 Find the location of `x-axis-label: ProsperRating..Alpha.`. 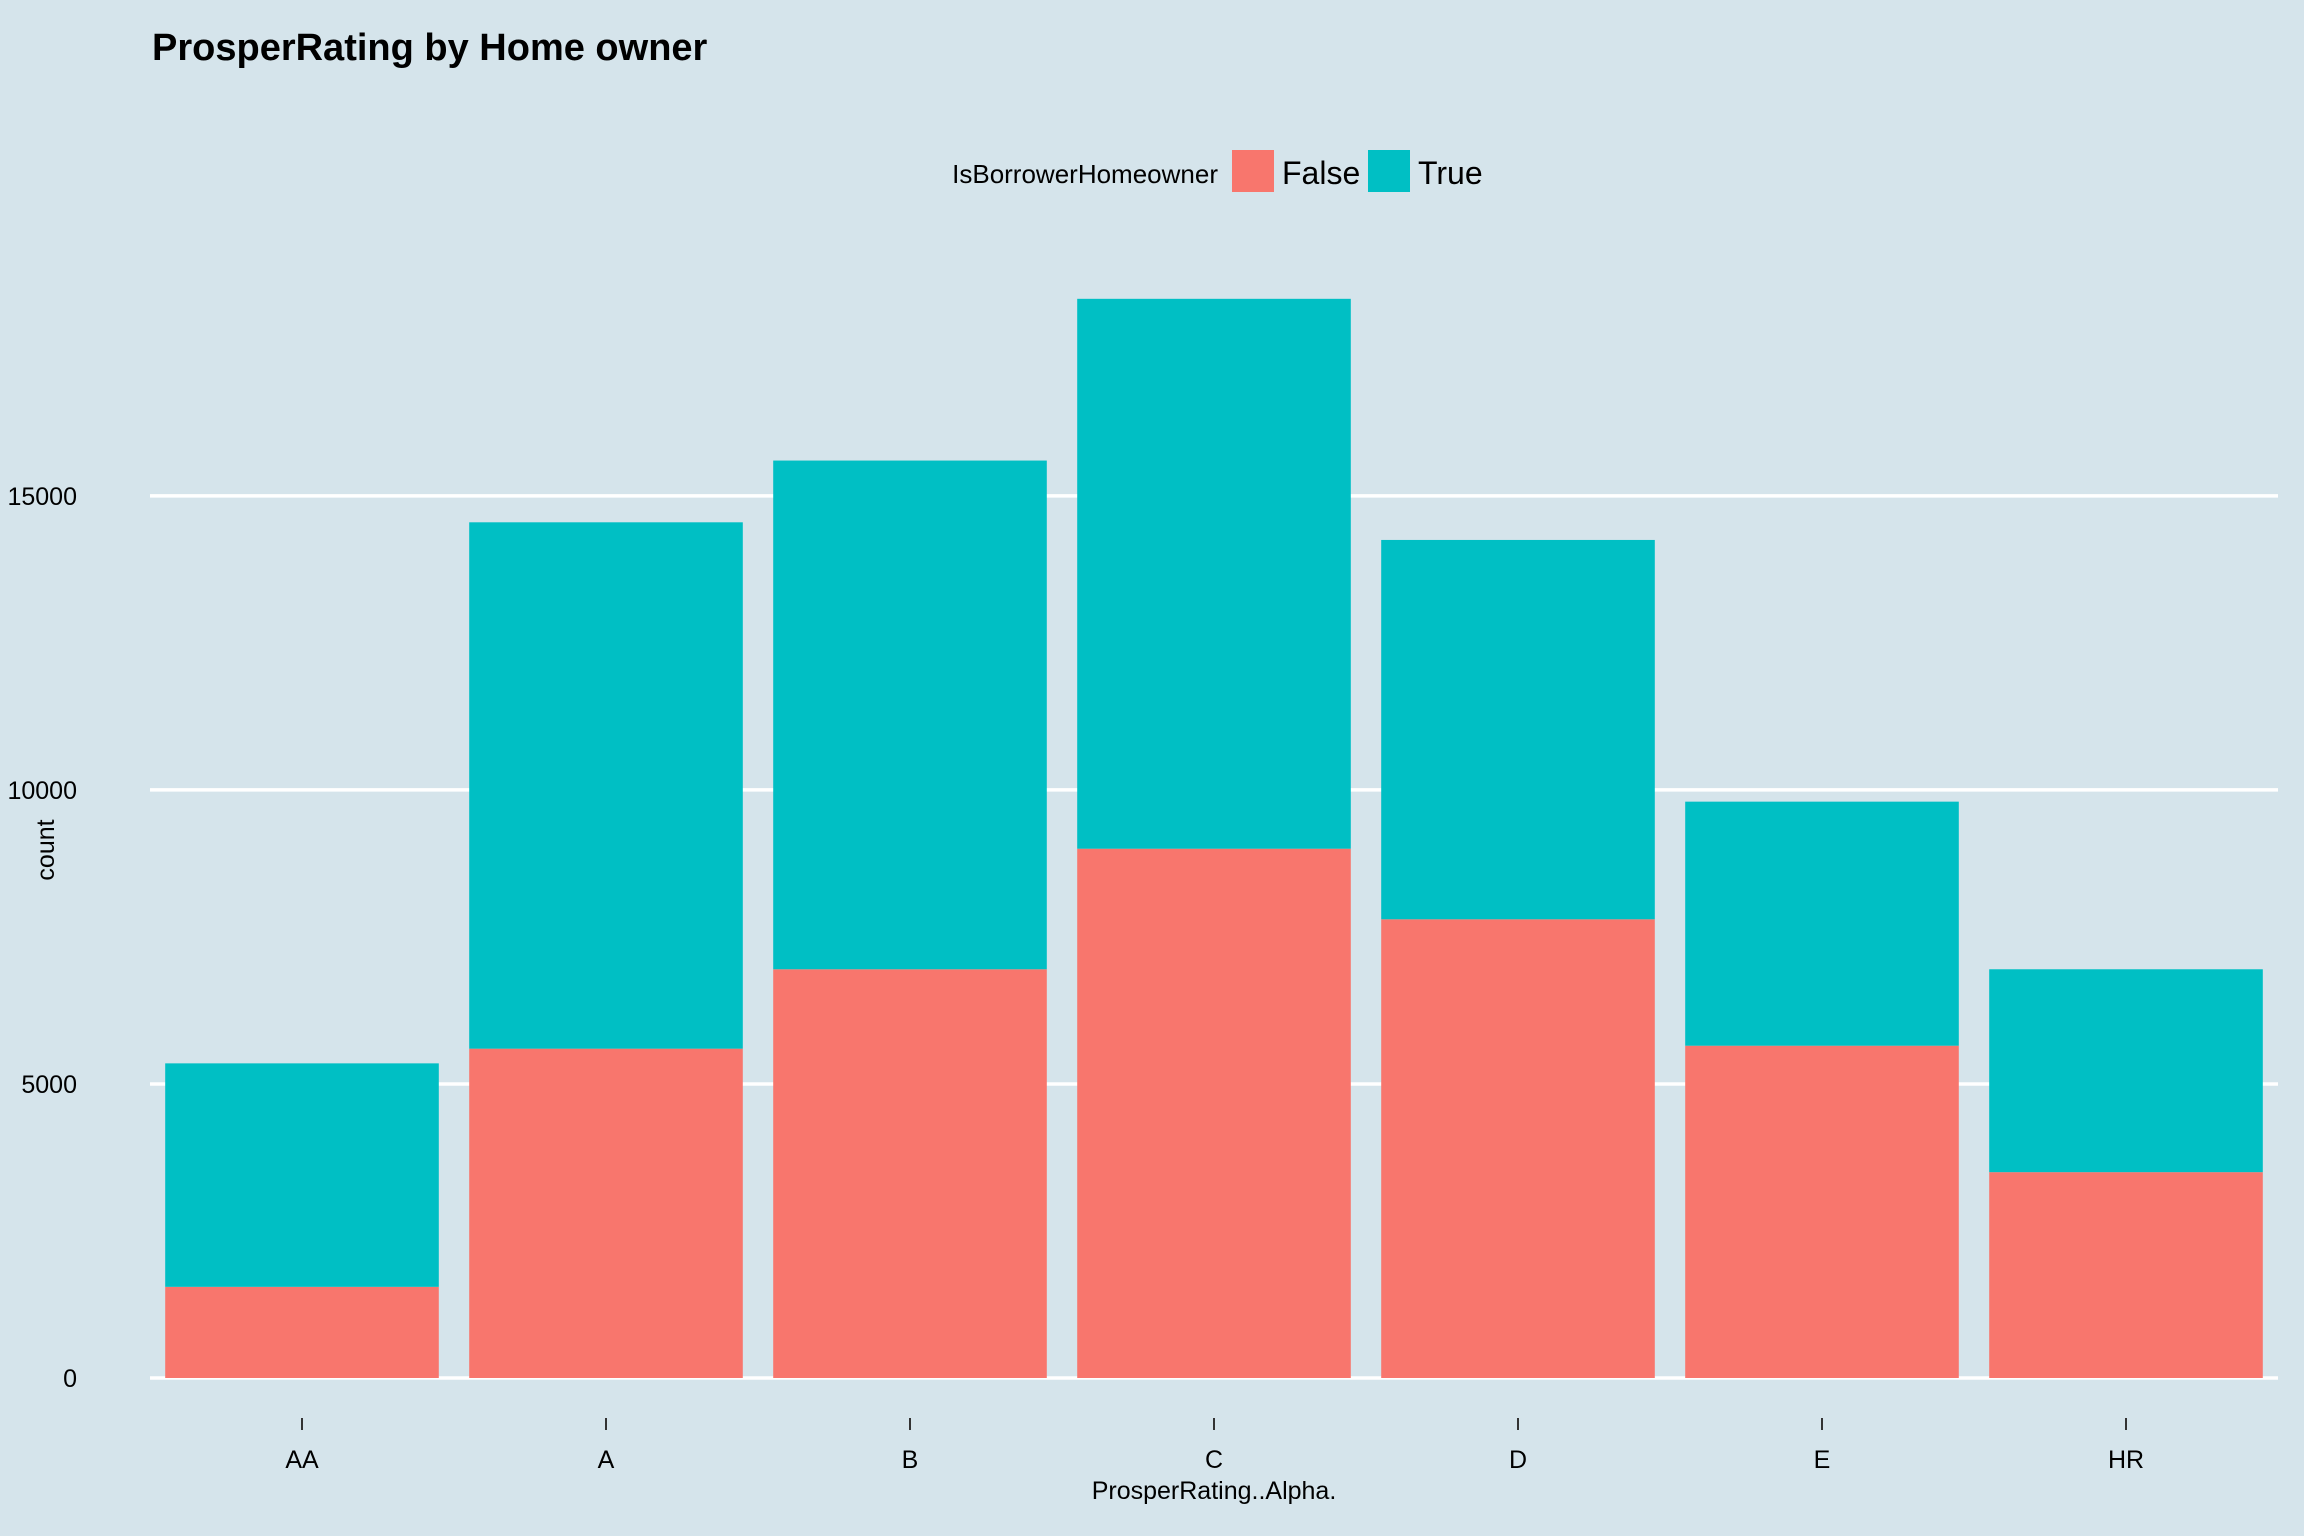

x-axis-label: ProsperRating..Alpha. is located at coordinates (1214, 1491).